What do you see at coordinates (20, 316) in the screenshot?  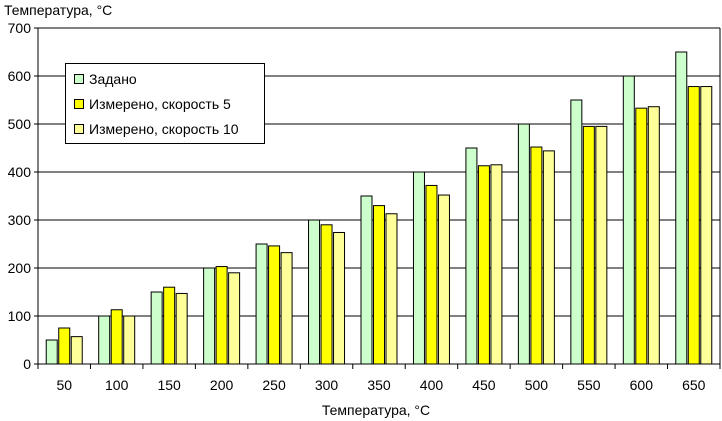 I see `y-tick-label: 100` at bounding box center [20, 316].